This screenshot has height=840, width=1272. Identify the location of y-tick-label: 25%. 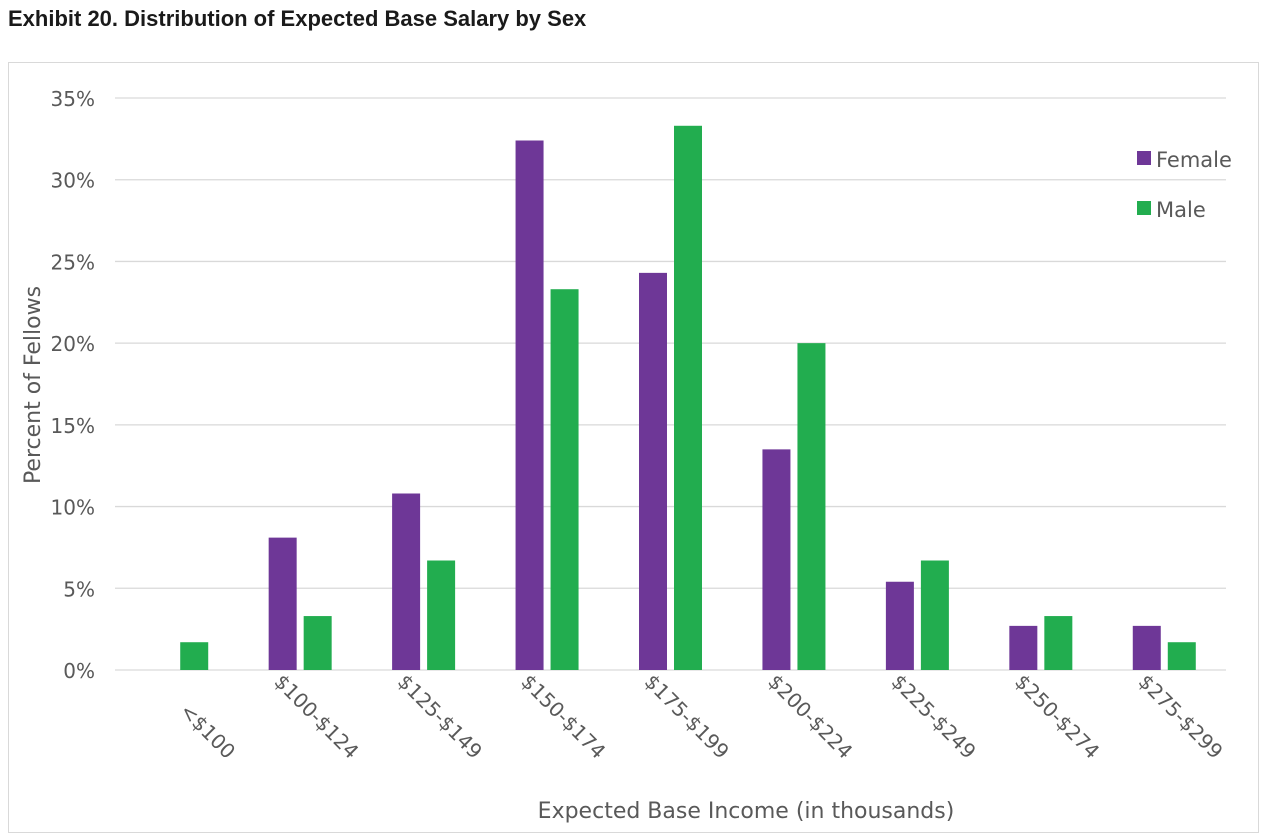
(73, 262).